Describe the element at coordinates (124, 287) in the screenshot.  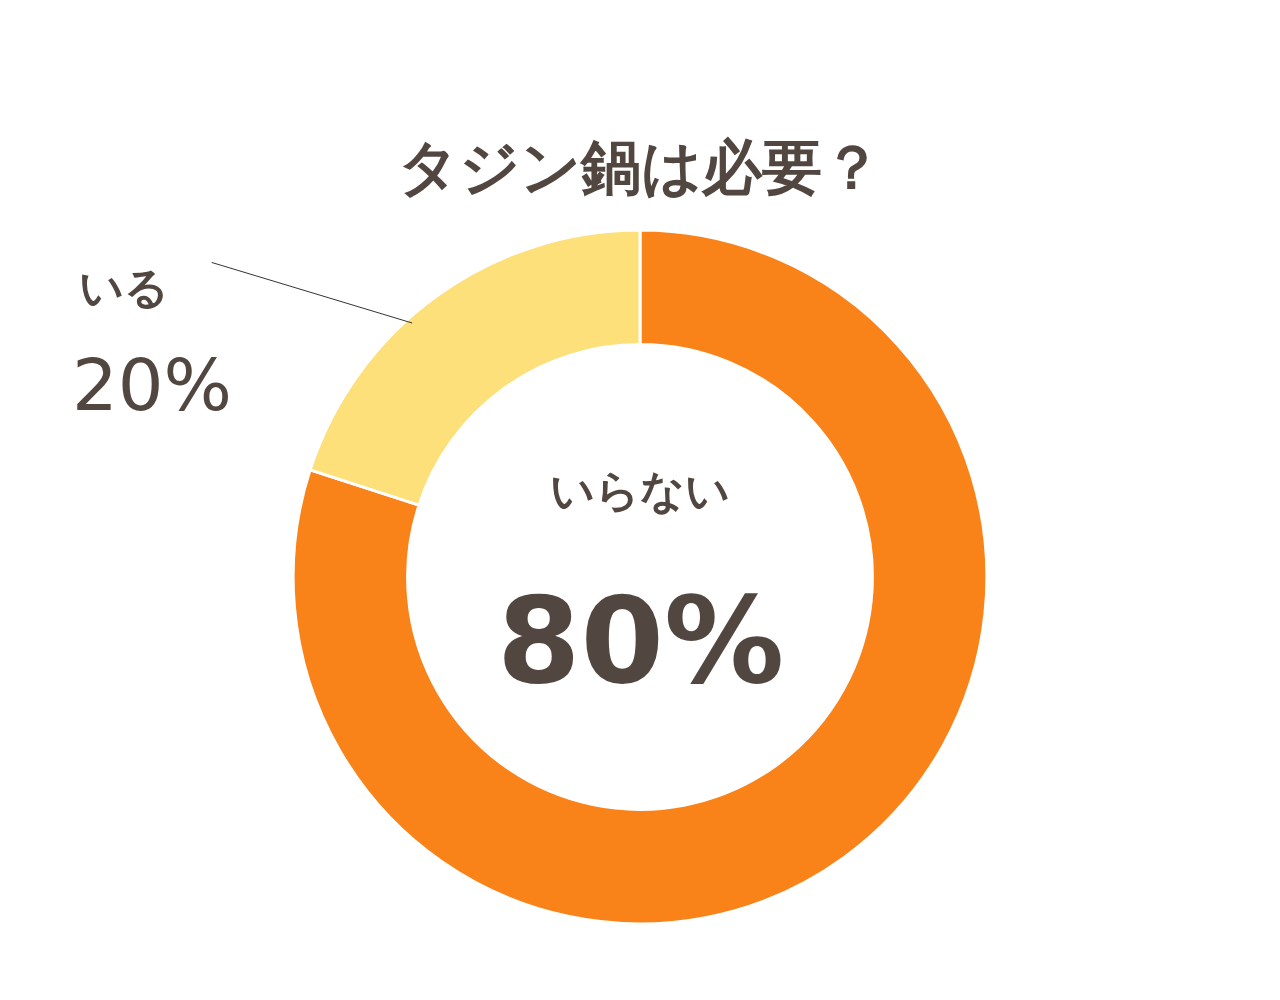
I see `slice-label: いる` at that location.